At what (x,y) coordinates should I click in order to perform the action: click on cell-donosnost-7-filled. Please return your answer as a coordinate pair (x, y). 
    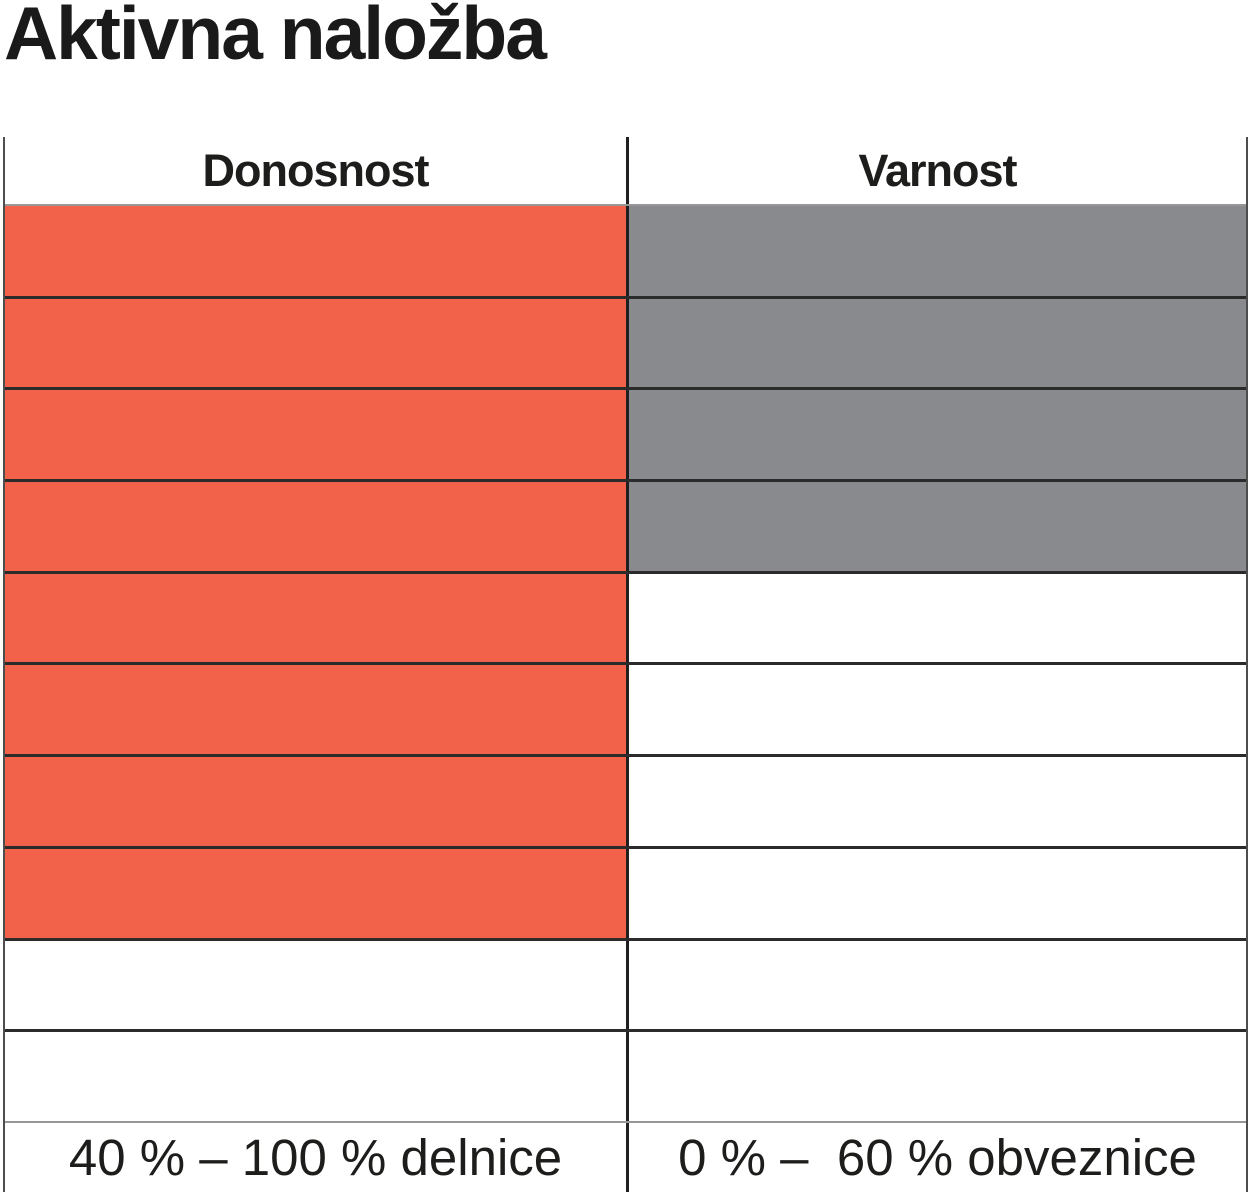
    Looking at the image, I should click on (317, 801).